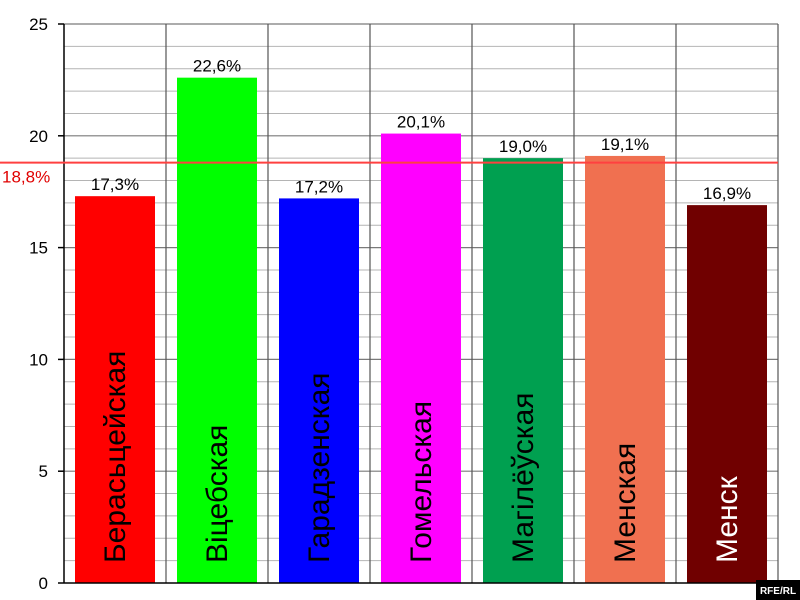 The height and width of the screenshot is (600, 800). What do you see at coordinates (421, 122) in the screenshot?
I see `data-label: 20,1%` at bounding box center [421, 122].